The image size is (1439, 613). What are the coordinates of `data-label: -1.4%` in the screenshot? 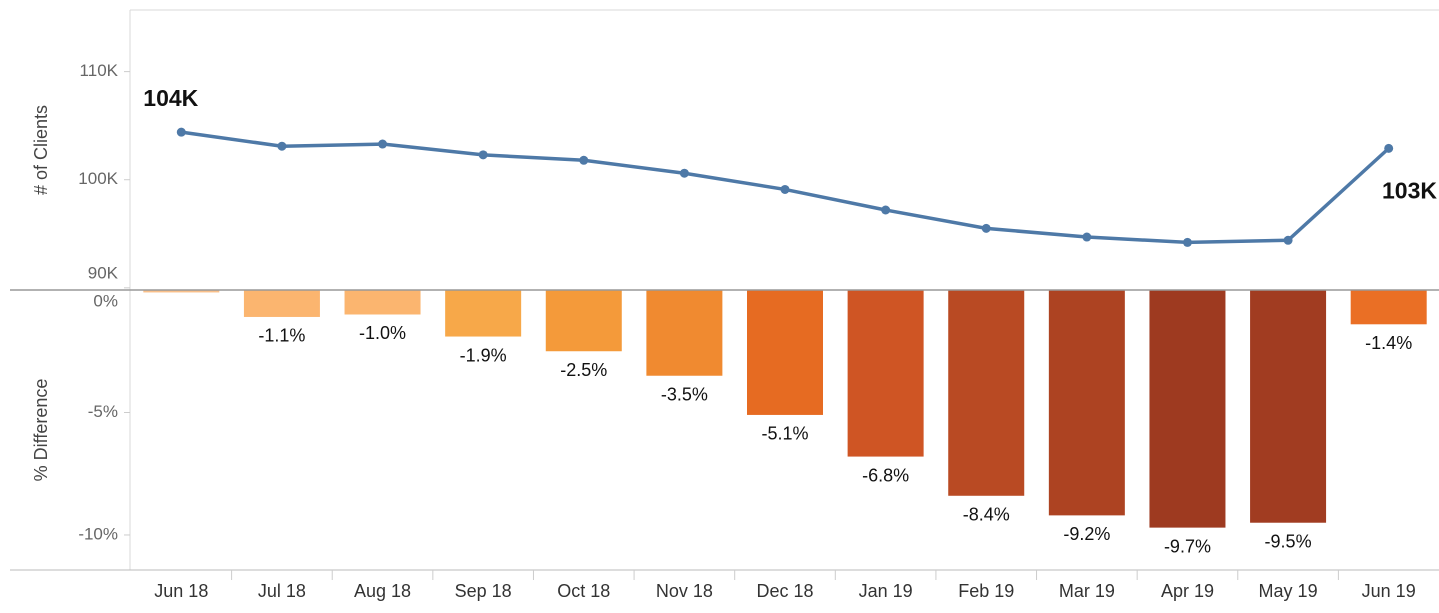 It's located at (1388, 343).